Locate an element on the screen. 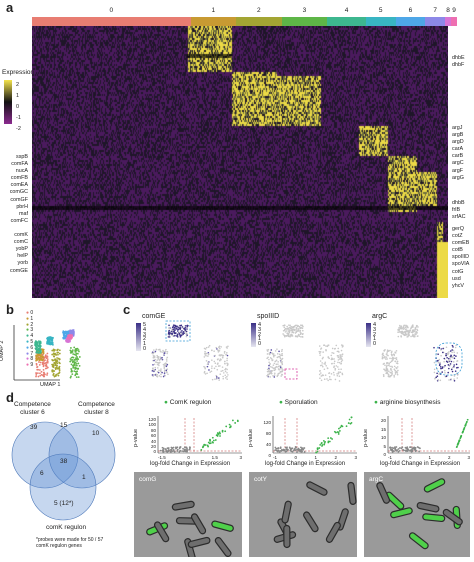 This screenshot has height=562, width=474. cluster-label: 2 is located at coordinates (259, 10).